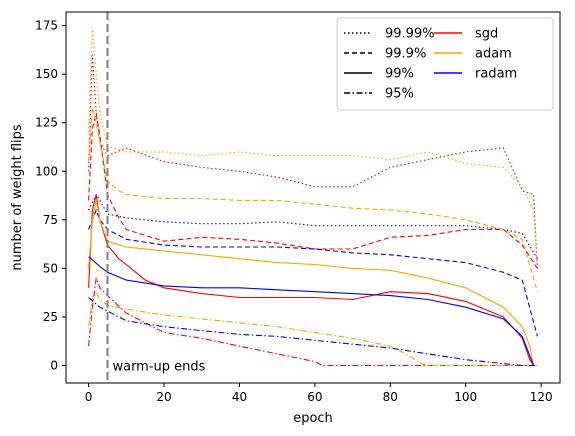 This screenshot has height=436, width=575. I want to click on legend-label: adam, so click(493, 54).